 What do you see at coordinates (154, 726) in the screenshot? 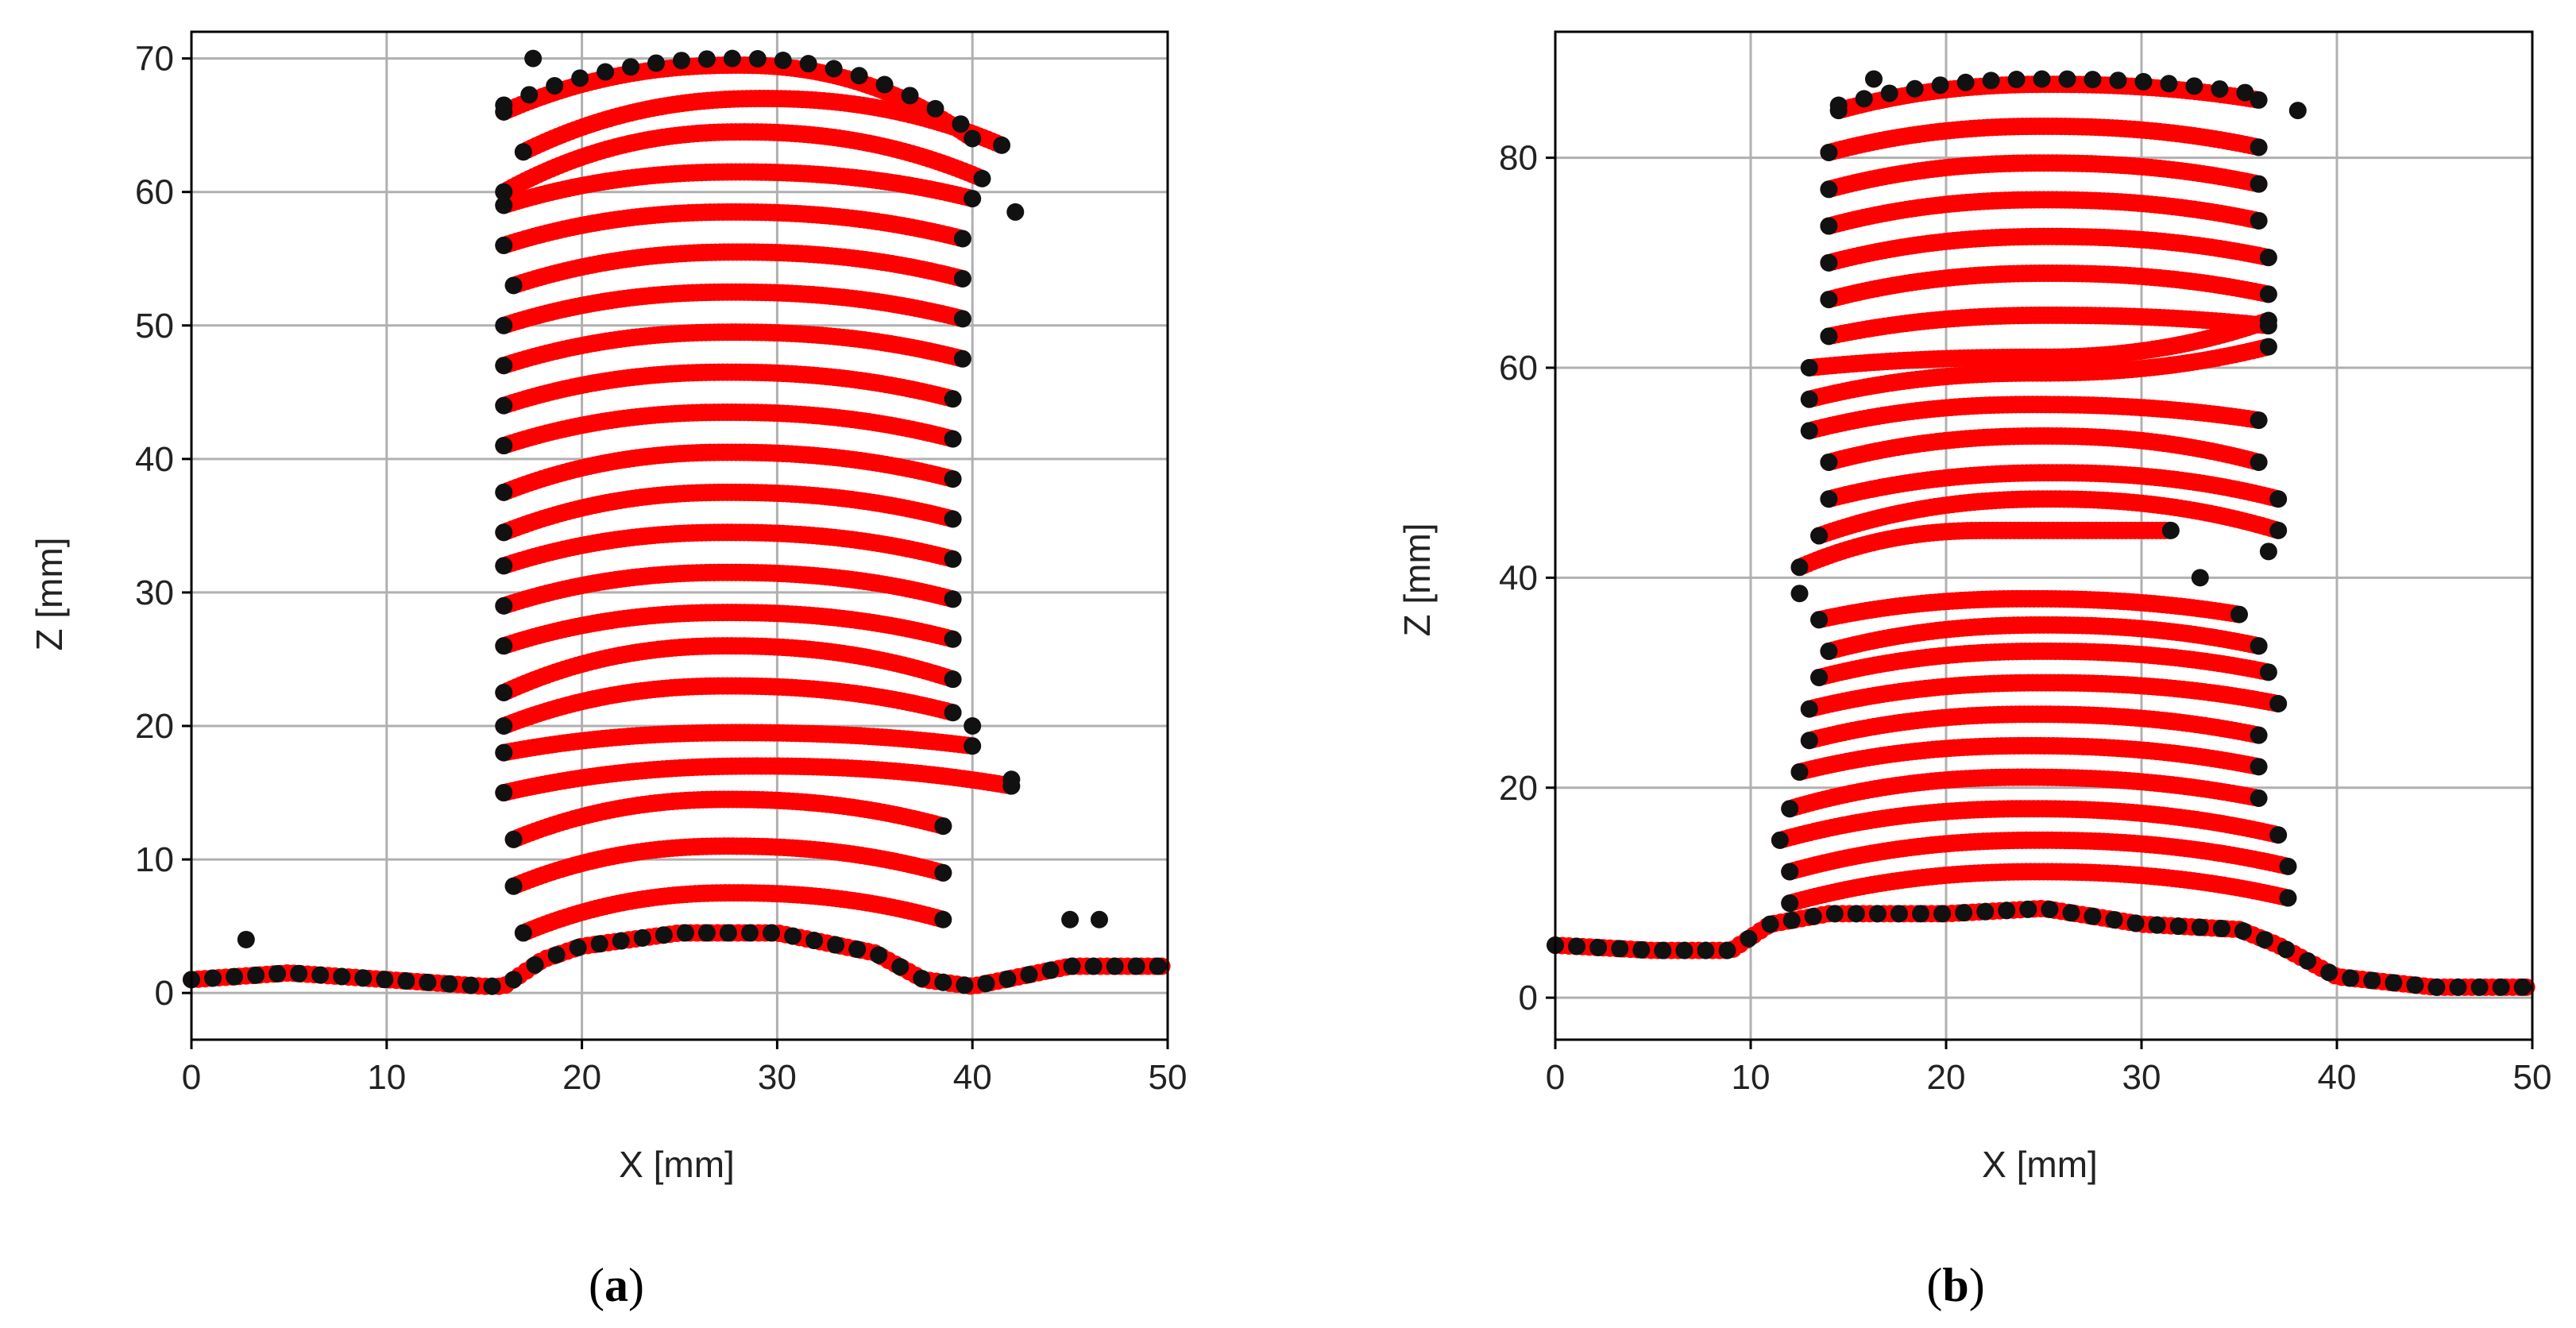
I see `y-tick-label: 20` at bounding box center [154, 726].